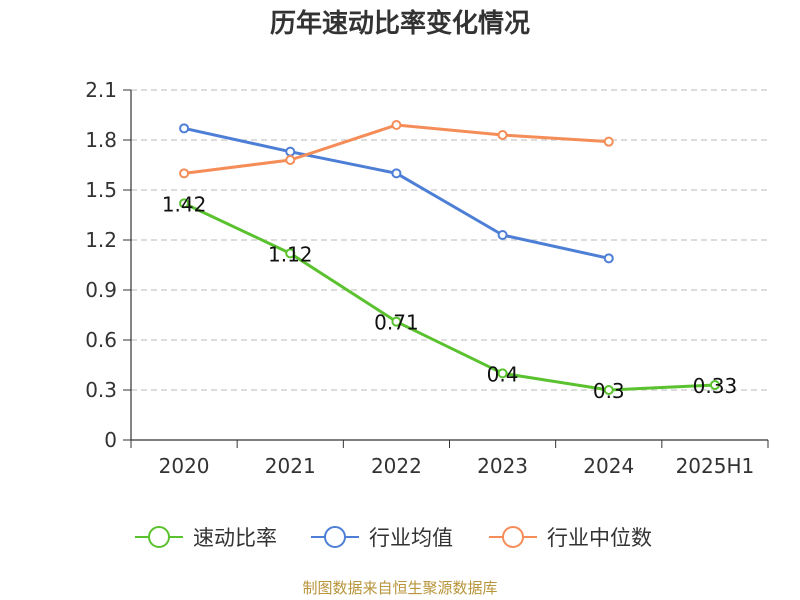  Describe the element at coordinates (184, 466) in the screenshot. I see `x-tick-label: 2020` at that location.